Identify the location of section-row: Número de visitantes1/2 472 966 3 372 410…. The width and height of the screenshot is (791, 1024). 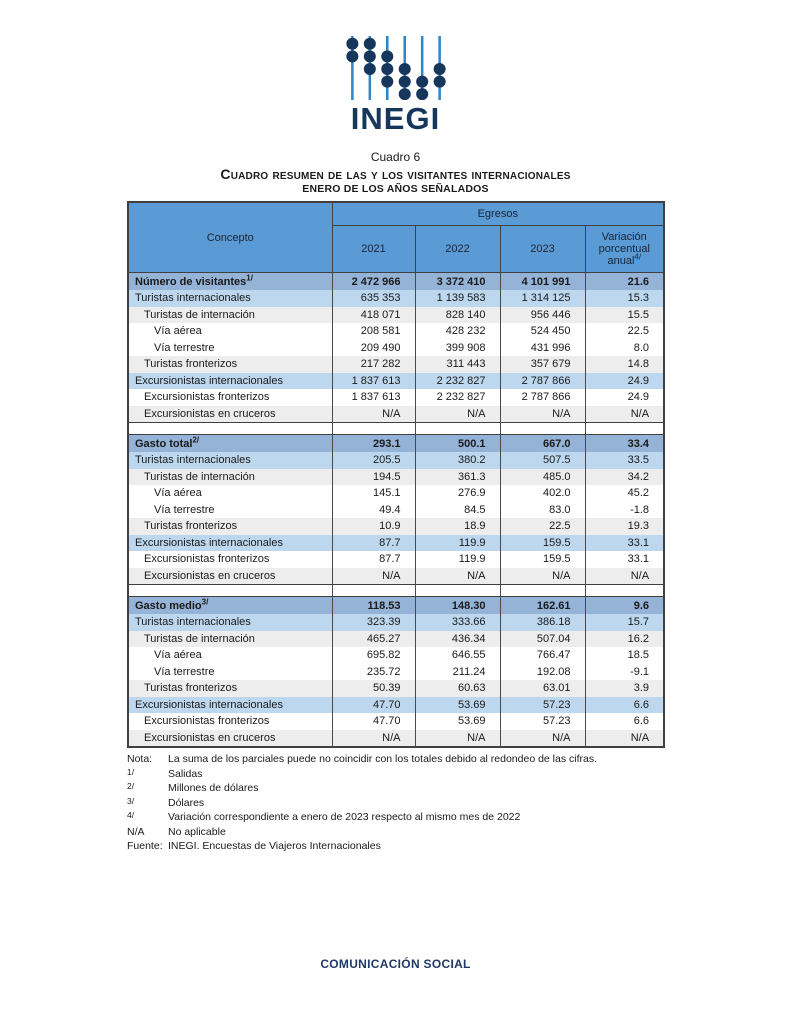
(396, 281).